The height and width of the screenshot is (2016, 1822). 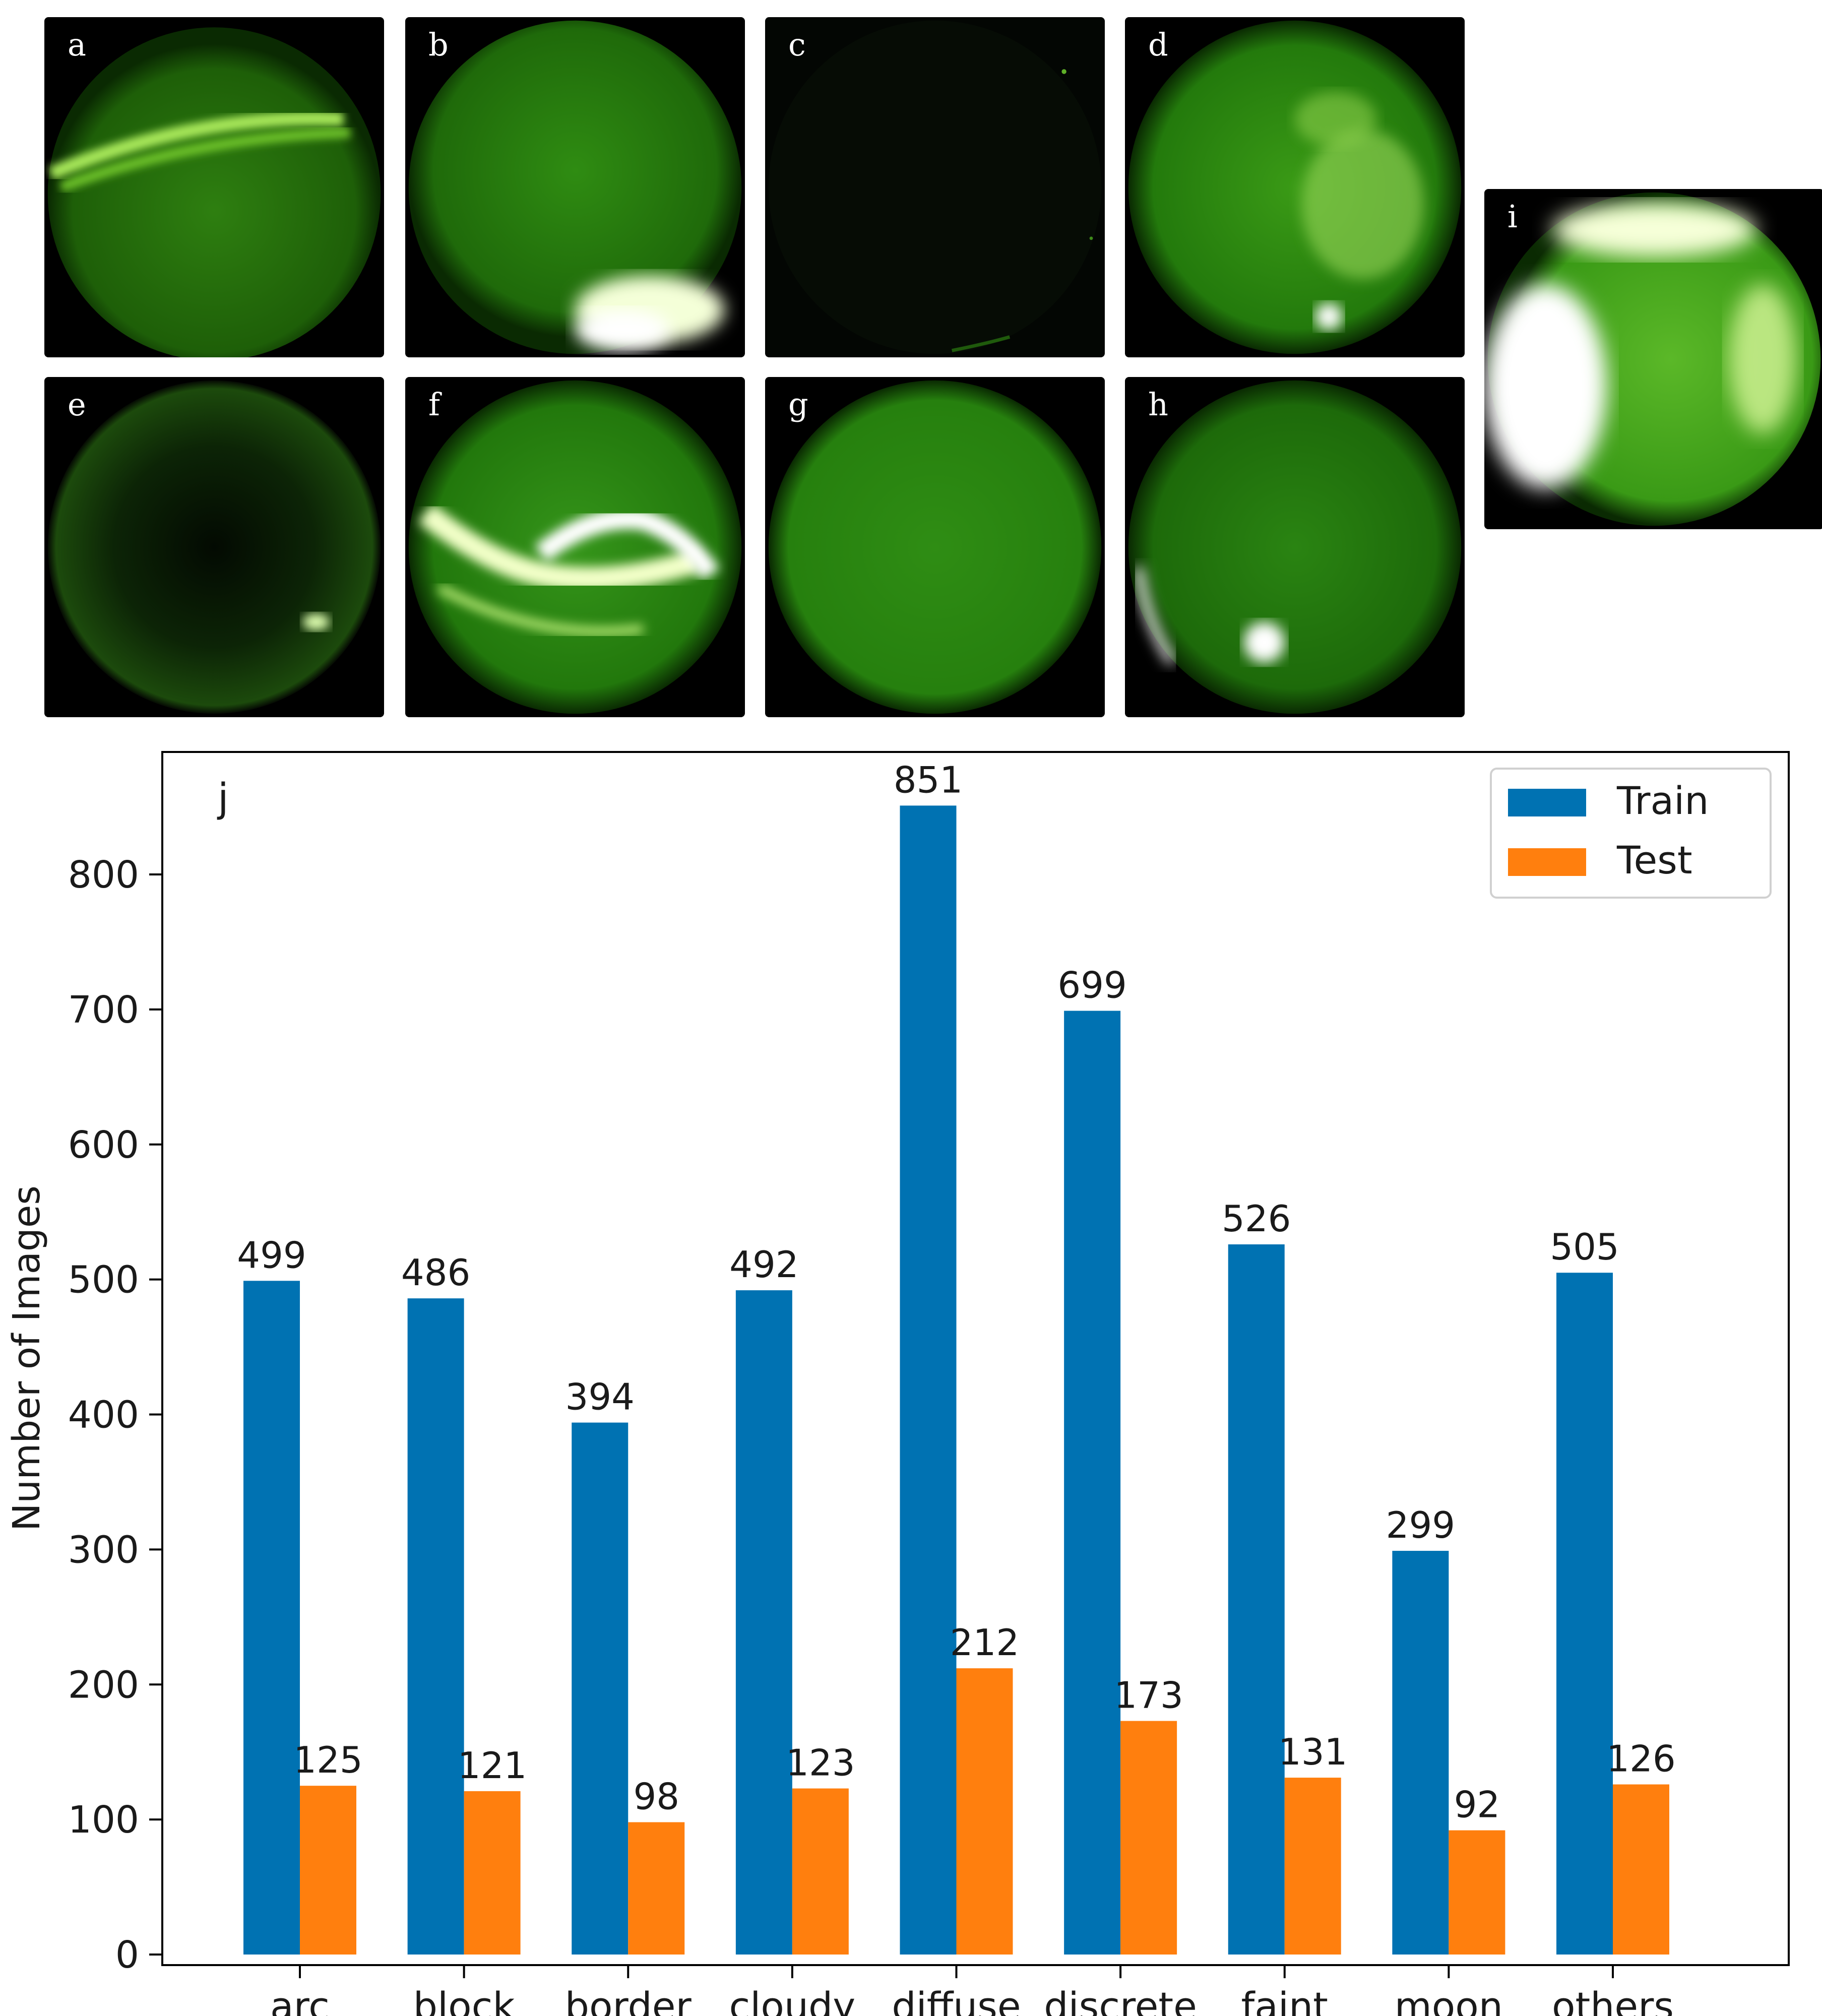 What do you see at coordinates (1312, 1866) in the screenshot?
I see `bar-test-faint` at bounding box center [1312, 1866].